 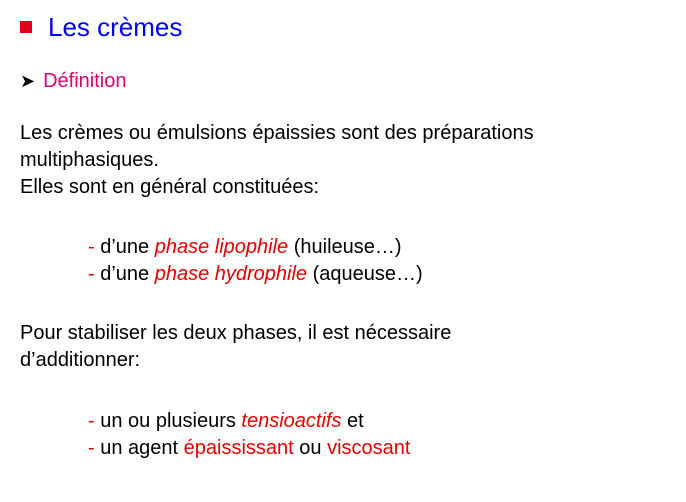 What do you see at coordinates (142, 448) in the screenshot?
I see `list-text: un agent` at bounding box center [142, 448].